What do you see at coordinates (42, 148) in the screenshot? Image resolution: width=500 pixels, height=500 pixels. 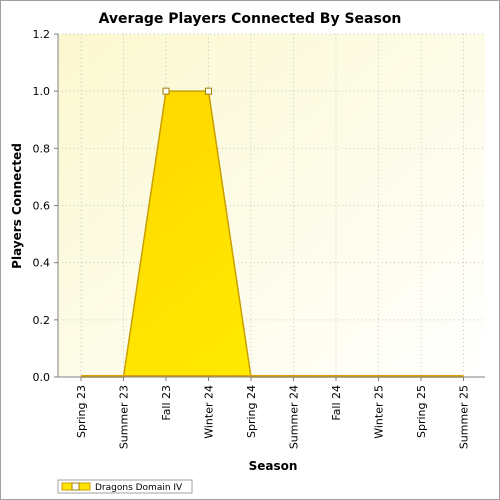 I see `y-tick-label: 0.8` at bounding box center [42, 148].